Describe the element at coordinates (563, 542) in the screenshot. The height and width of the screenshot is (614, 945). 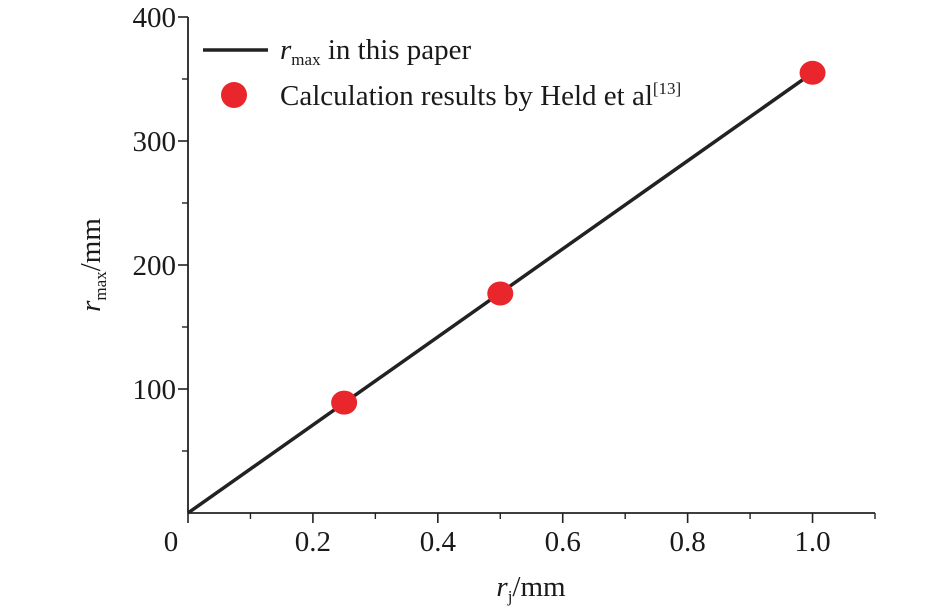
I see `x-tick-label: 0.6` at that location.